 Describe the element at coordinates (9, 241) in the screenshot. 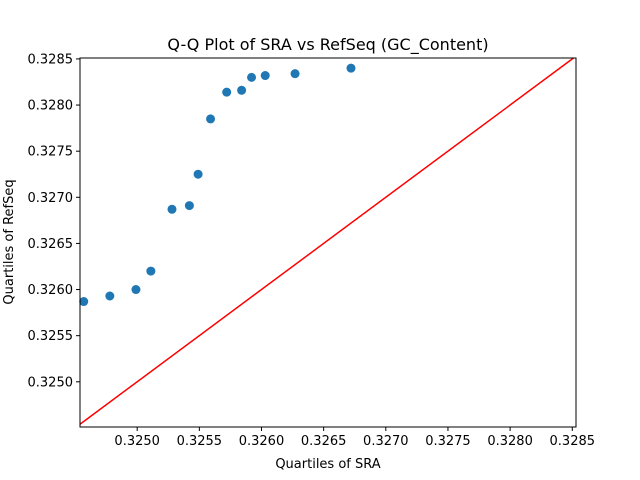

I see `y-axis-label: Quartiles of RefSeq` at that location.